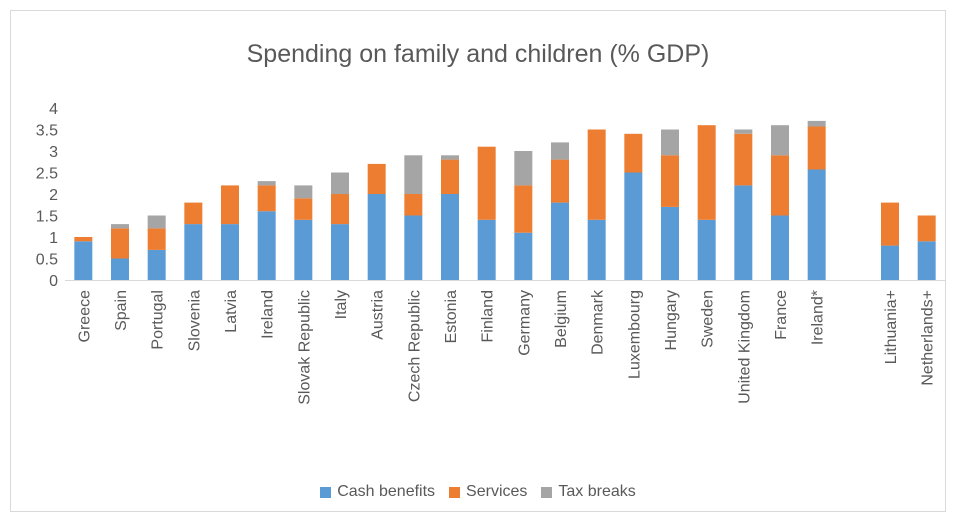  What do you see at coordinates (326, 492) in the screenshot?
I see `legend-swatch-cash-benefits` at bounding box center [326, 492].